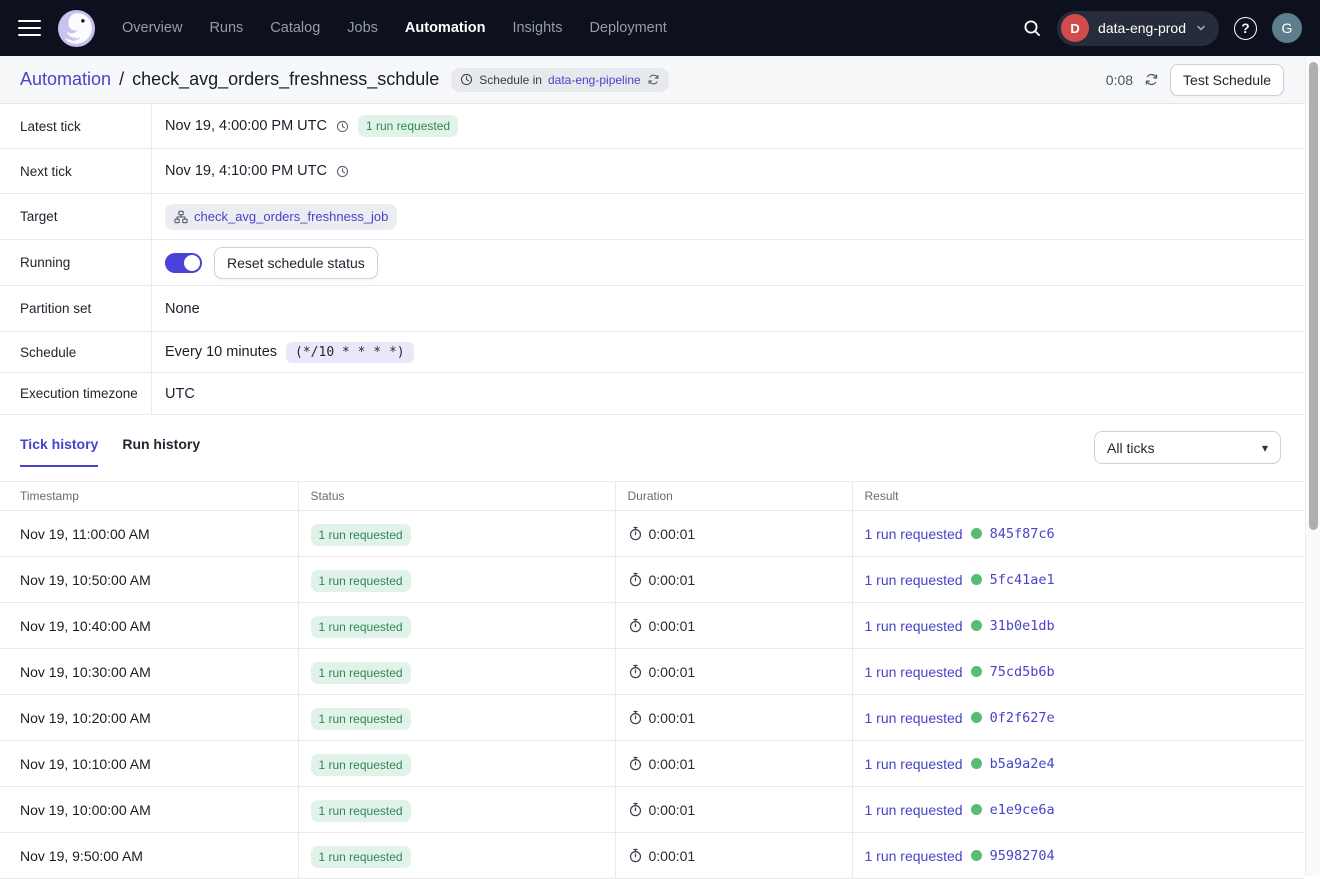 The image size is (1320, 879). I want to click on latest-tick-time: Nov 19, 4:00:00 PM UTC, so click(246, 126).